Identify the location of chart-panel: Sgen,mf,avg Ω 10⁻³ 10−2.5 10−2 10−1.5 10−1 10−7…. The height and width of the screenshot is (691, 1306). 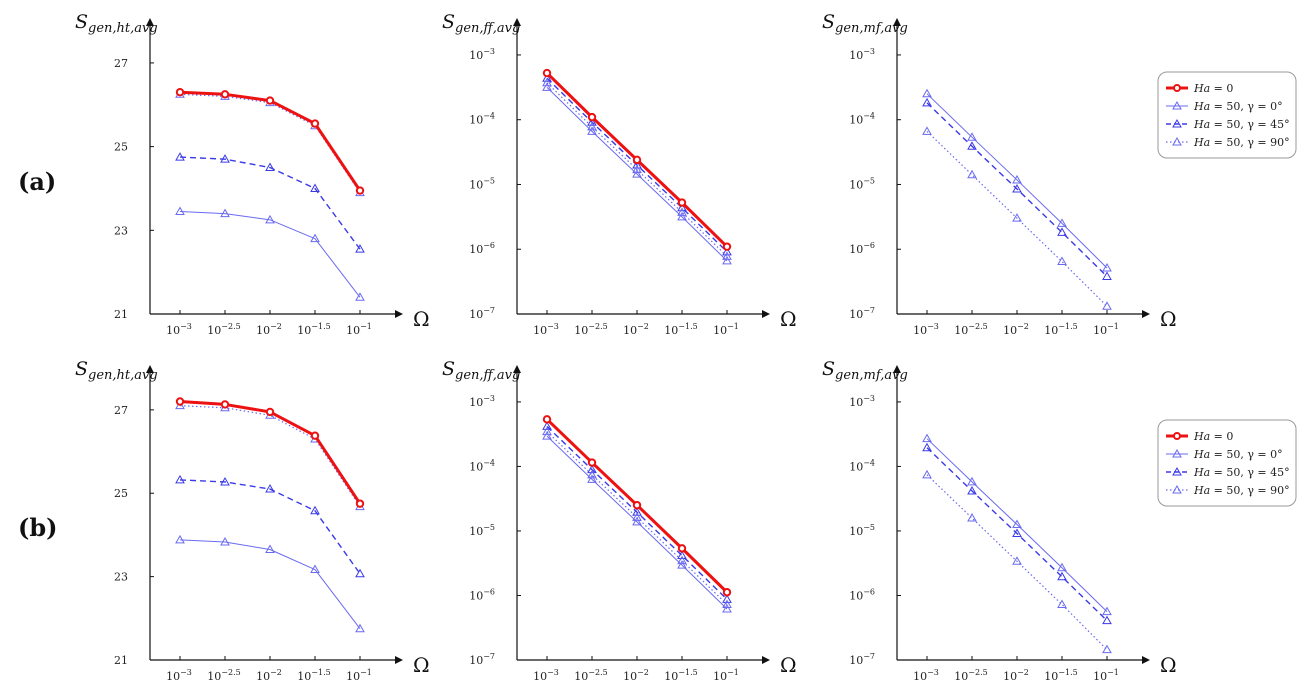
(999, 520).